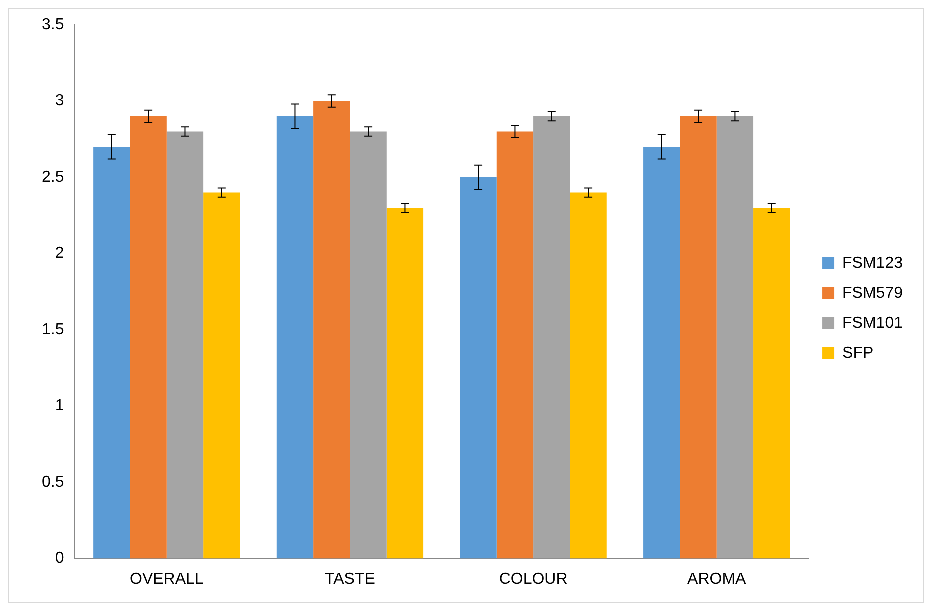 This screenshot has width=932, height=611. I want to click on y-tick-label: 0.5, so click(53, 482).